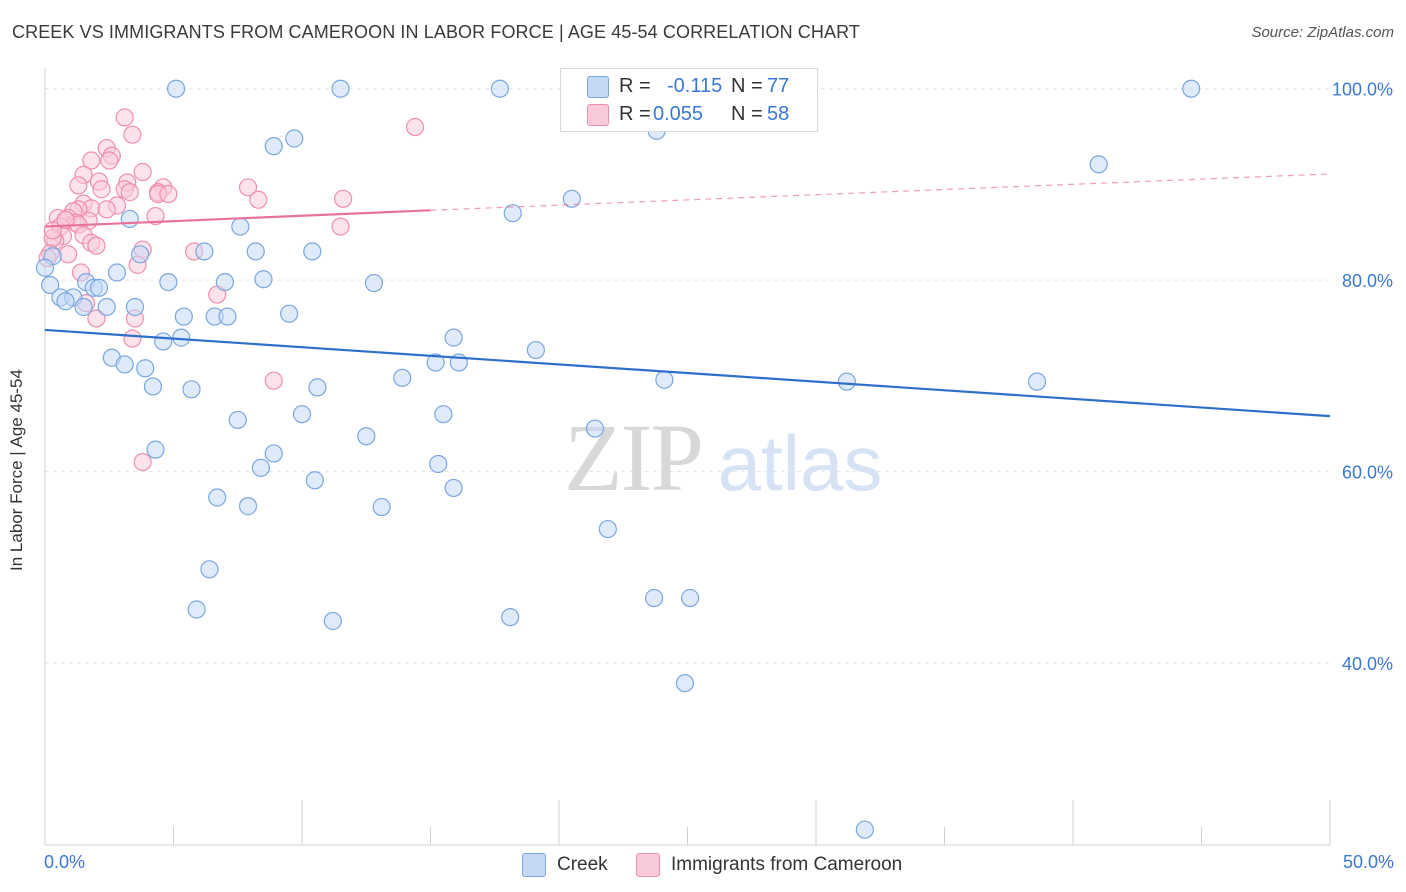 Image resolution: width=1406 pixels, height=892 pixels. Describe the element at coordinates (1367, 473) in the screenshot. I see `y-tick-label: 60.0%` at that location.